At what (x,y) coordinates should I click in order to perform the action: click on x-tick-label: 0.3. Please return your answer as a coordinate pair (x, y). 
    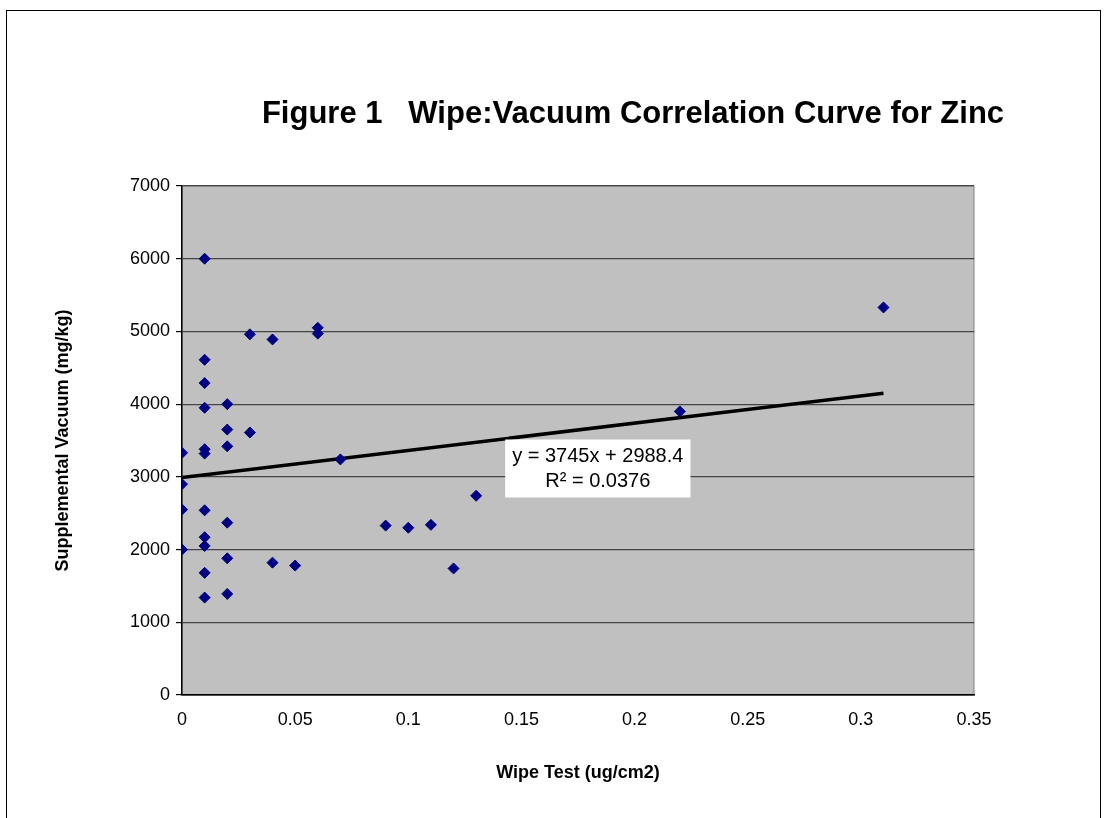
    Looking at the image, I should click on (861, 718).